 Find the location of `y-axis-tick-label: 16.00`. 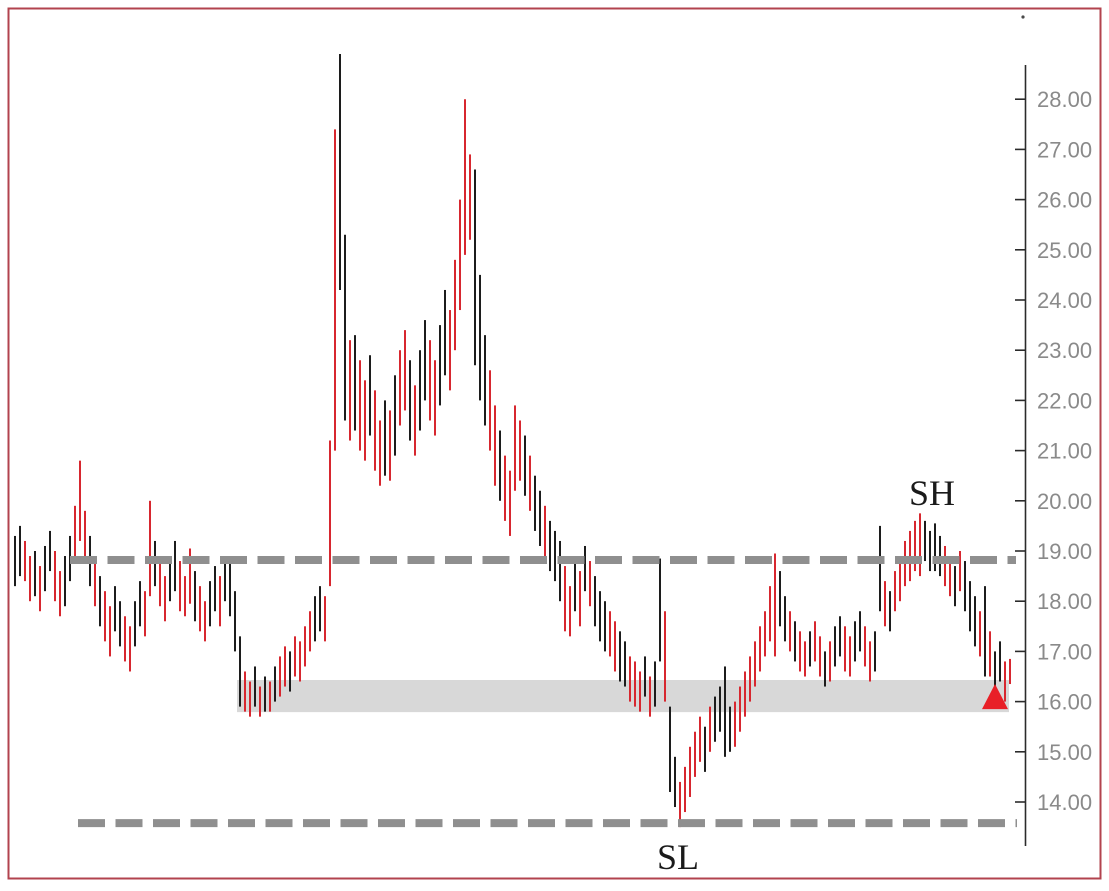

y-axis-tick-label: 16.00 is located at coordinates (1064, 702).